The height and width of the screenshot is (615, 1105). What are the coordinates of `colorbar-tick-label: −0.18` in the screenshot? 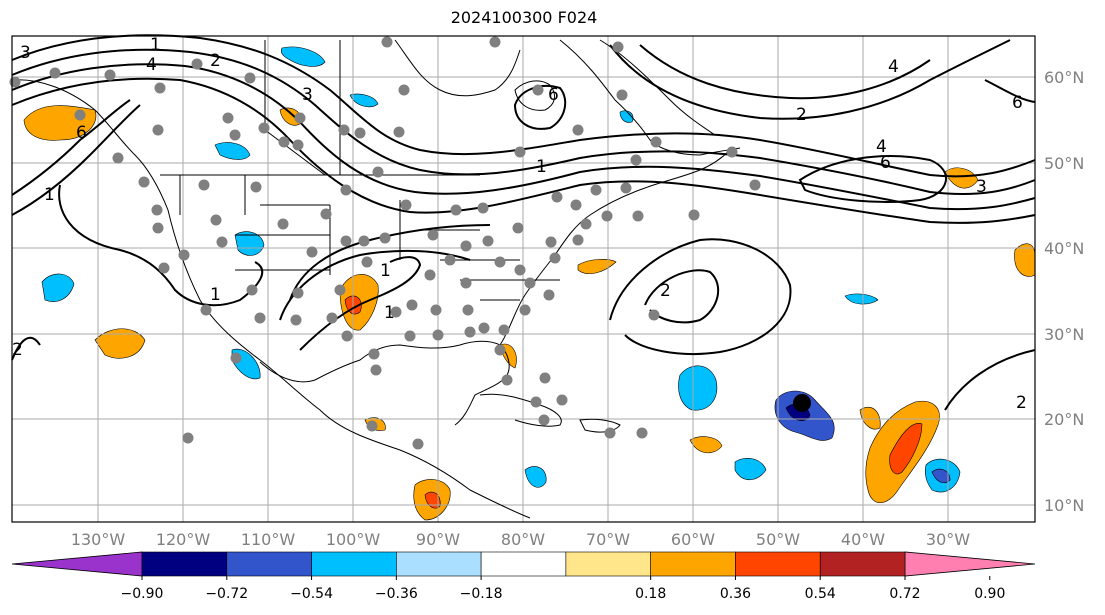 It's located at (481, 594).